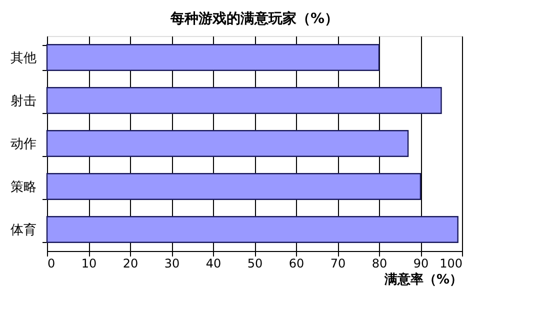 The height and width of the screenshot is (336, 557). I want to click on y-tick-label: 策略, so click(23, 187).